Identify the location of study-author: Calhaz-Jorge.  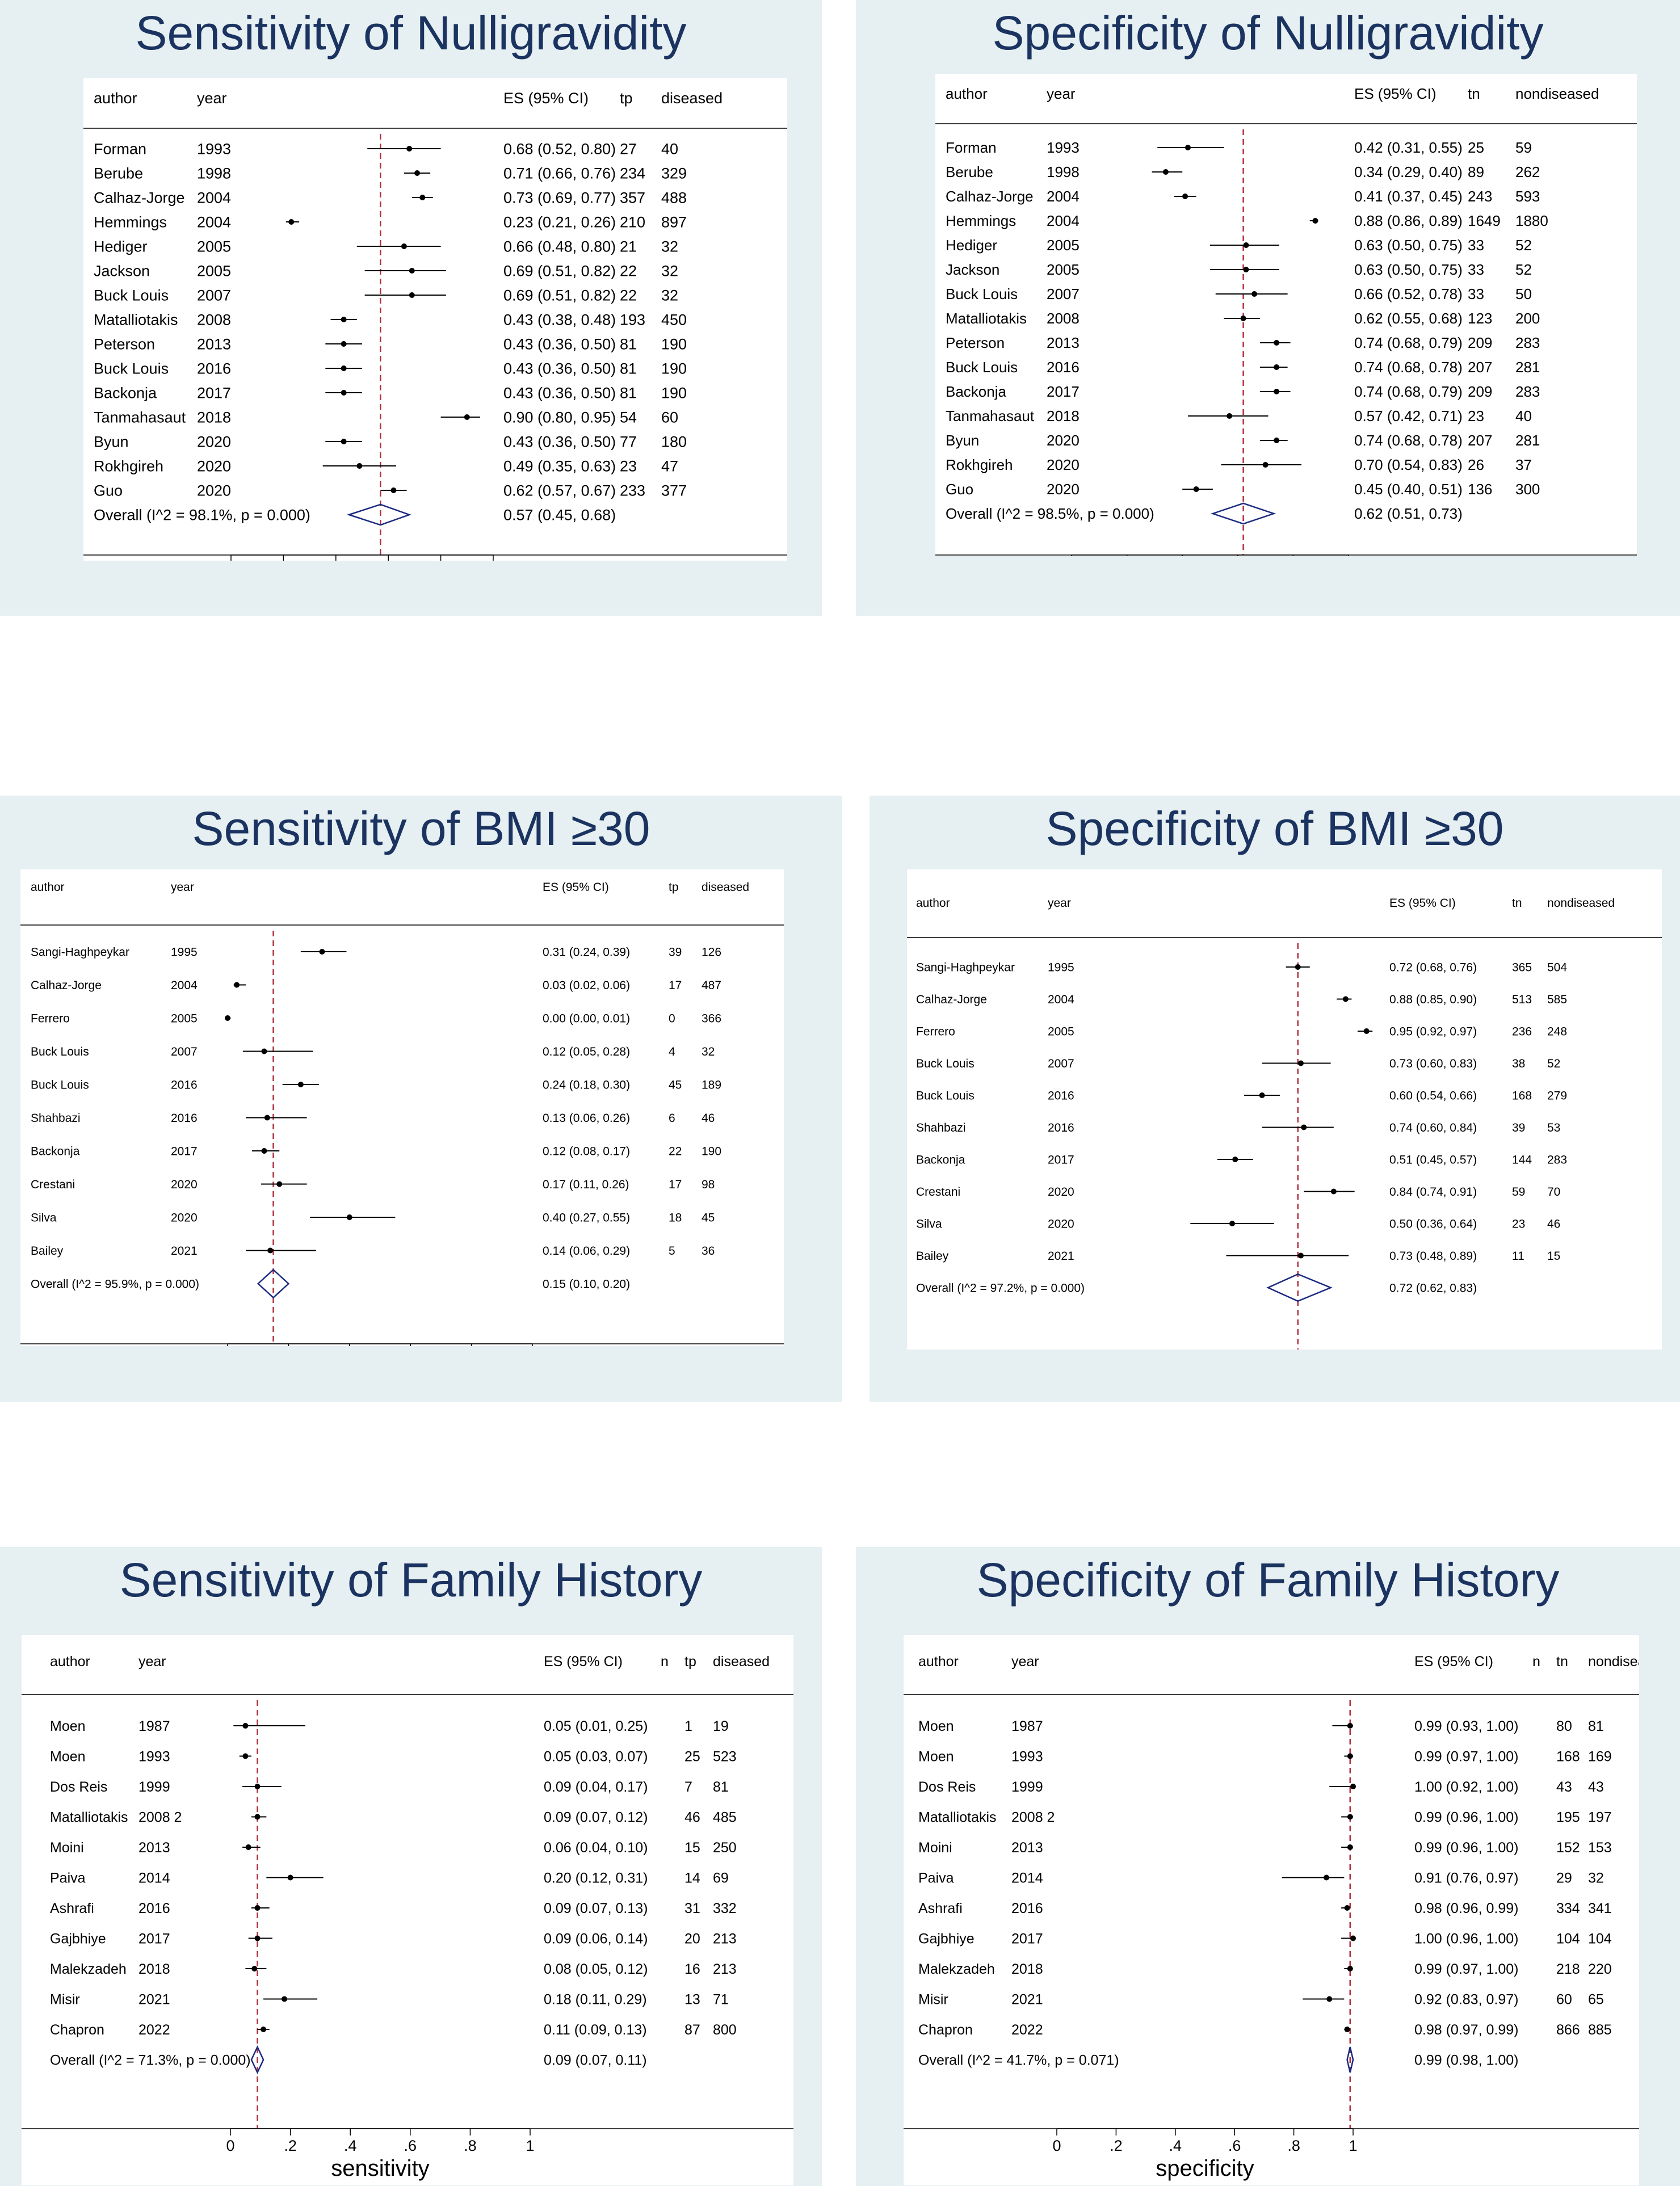
(990, 197).